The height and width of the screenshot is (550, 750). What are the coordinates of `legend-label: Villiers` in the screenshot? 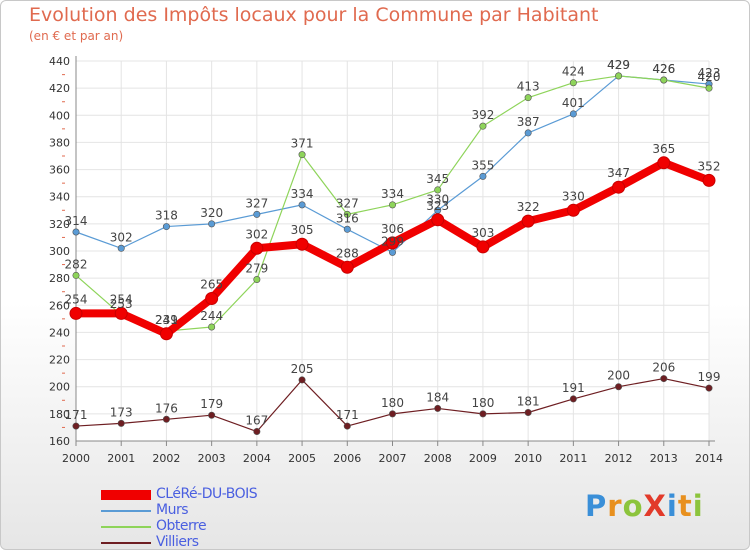 It's located at (177, 542).